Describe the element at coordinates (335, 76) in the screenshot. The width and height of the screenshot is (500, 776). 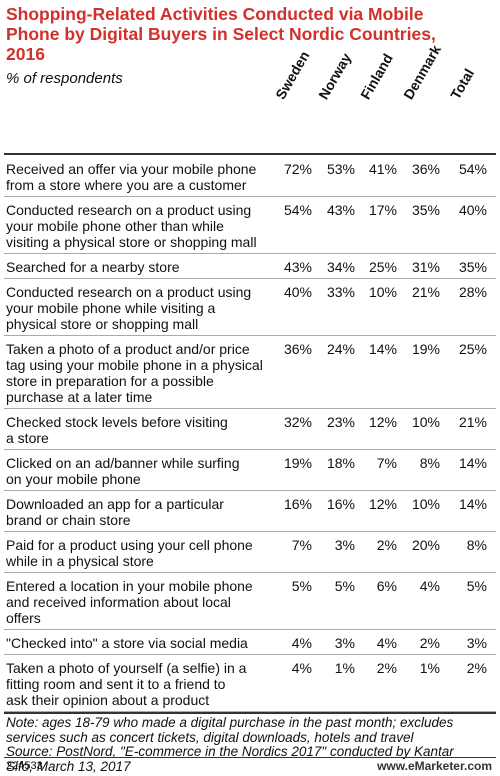
I see `column-header: Norway` at that location.